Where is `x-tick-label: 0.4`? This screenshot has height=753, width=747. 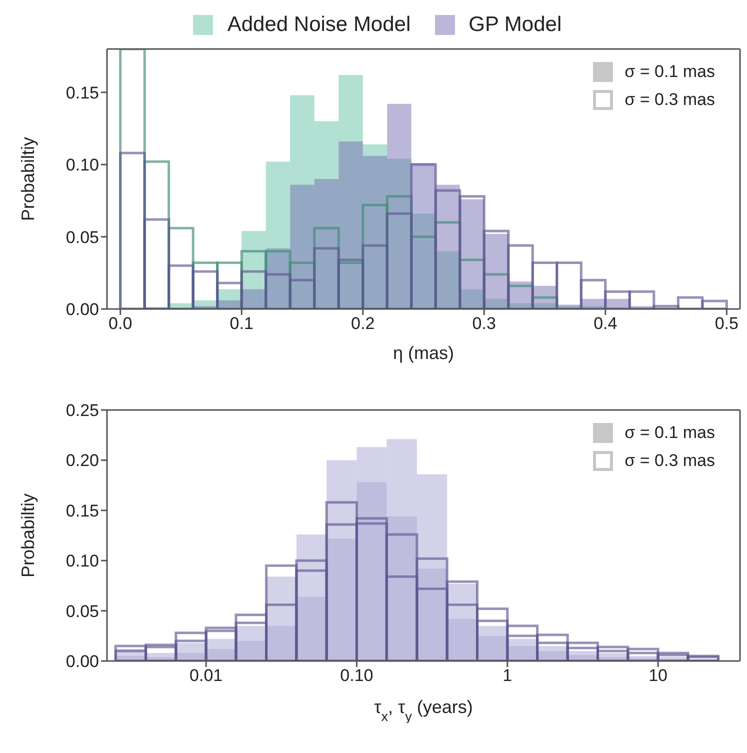
x-tick-label: 0.4 is located at coordinates (606, 324).